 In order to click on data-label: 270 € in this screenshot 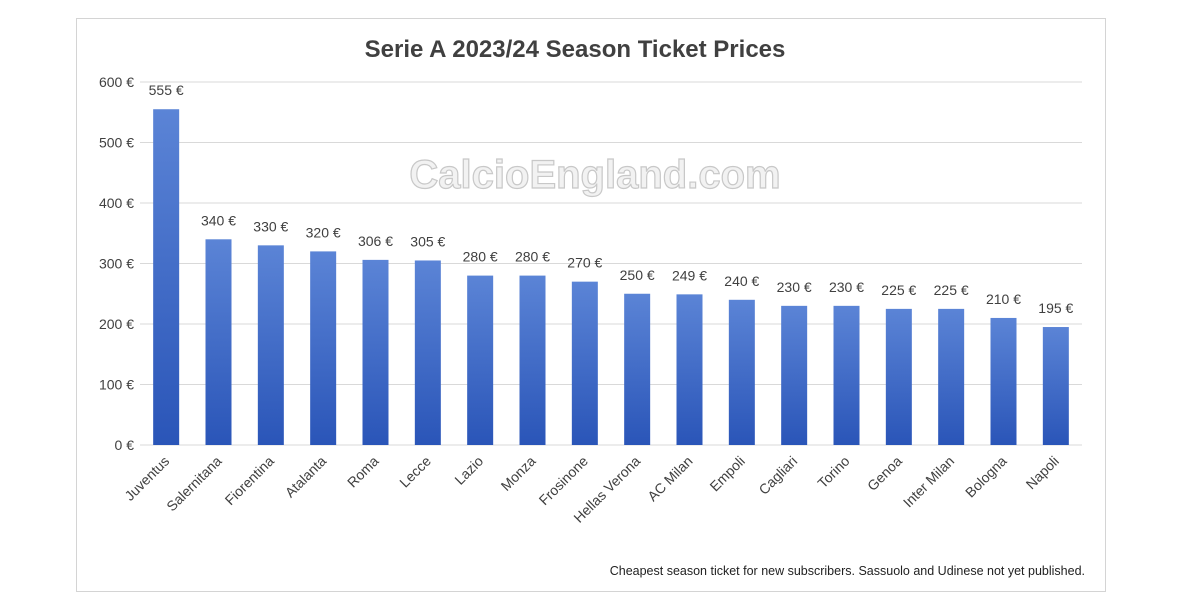, I will do `click(584, 263)`.